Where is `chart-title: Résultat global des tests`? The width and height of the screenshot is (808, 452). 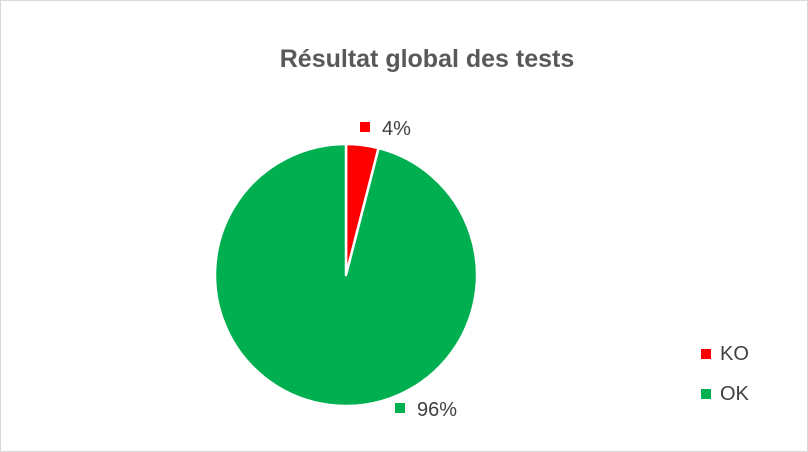 chart-title: Résultat global des tests is located at coordinates (427, 59).